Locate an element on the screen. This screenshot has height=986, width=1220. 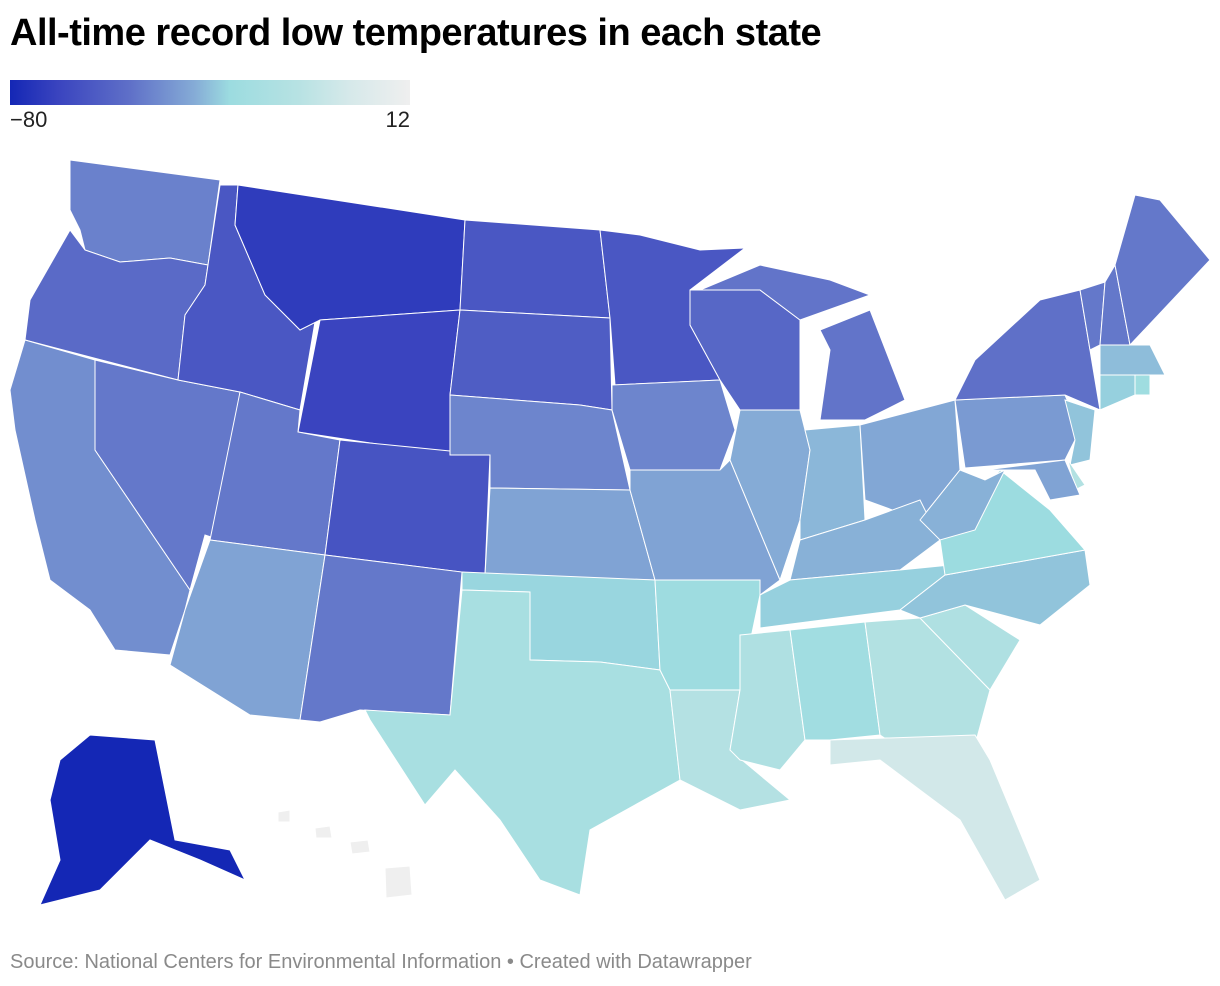
color-legend: −80 12 is located at coordinates (210, 106).